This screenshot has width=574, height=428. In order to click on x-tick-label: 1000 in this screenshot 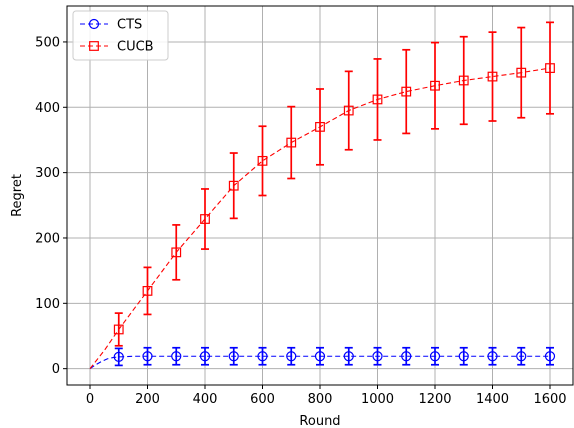, I will do `click(377, 399)`.